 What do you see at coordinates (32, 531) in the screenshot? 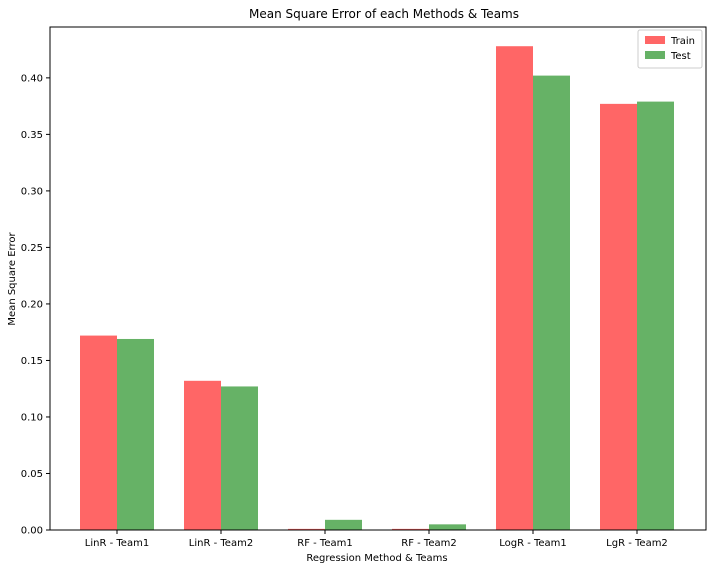
I see `y-tick-label: 0.00` at bounding box center [32, 531].